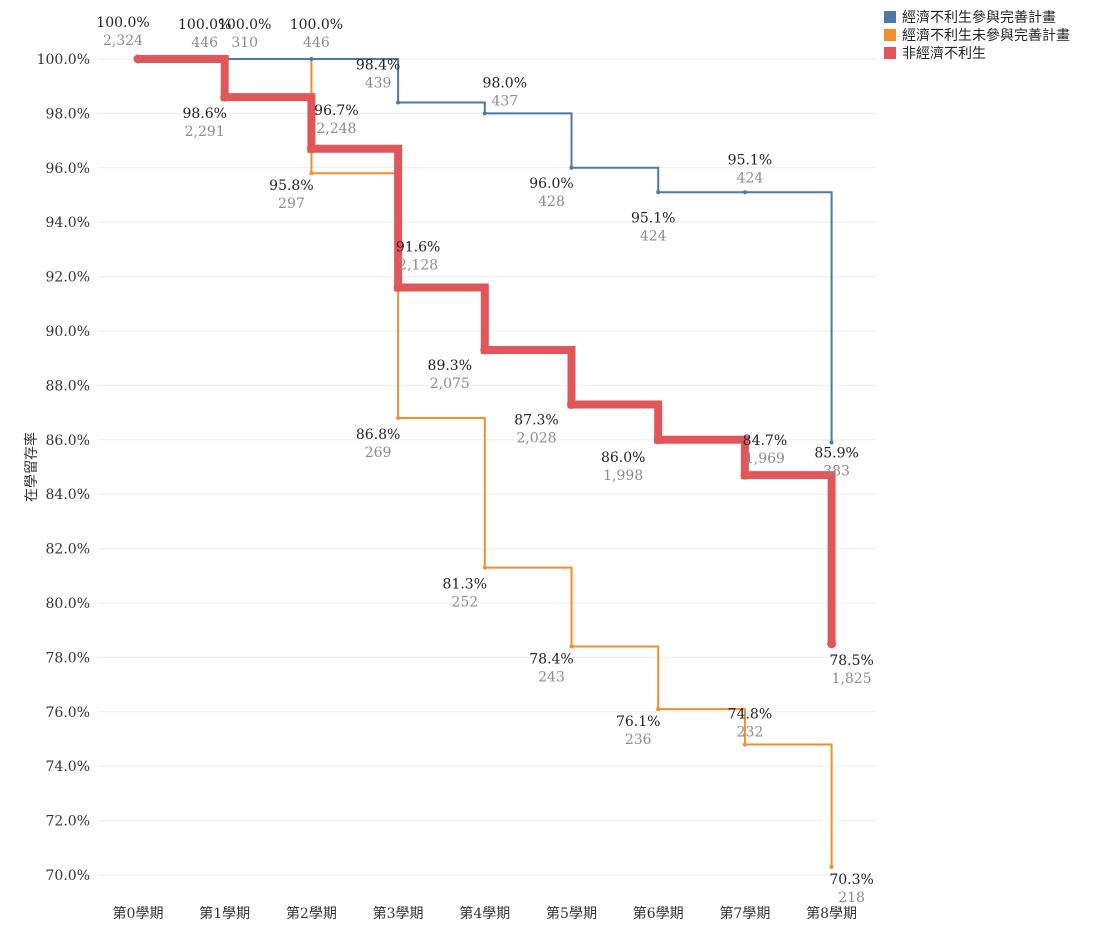 This screenshot has width=1111, height=926. What do you see at coordinates (653, 236) in the screenshot?
I see `count-label: 424` at bounding box center [653, 236].